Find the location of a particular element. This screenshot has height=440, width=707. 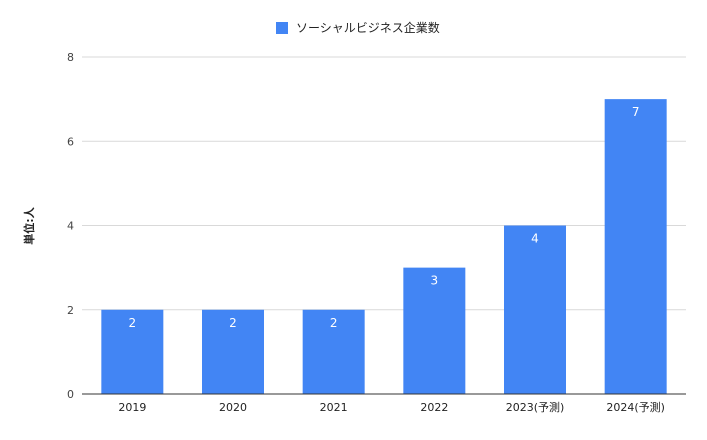

x-tick-label: 2021 is located at coordinates (334, 407).